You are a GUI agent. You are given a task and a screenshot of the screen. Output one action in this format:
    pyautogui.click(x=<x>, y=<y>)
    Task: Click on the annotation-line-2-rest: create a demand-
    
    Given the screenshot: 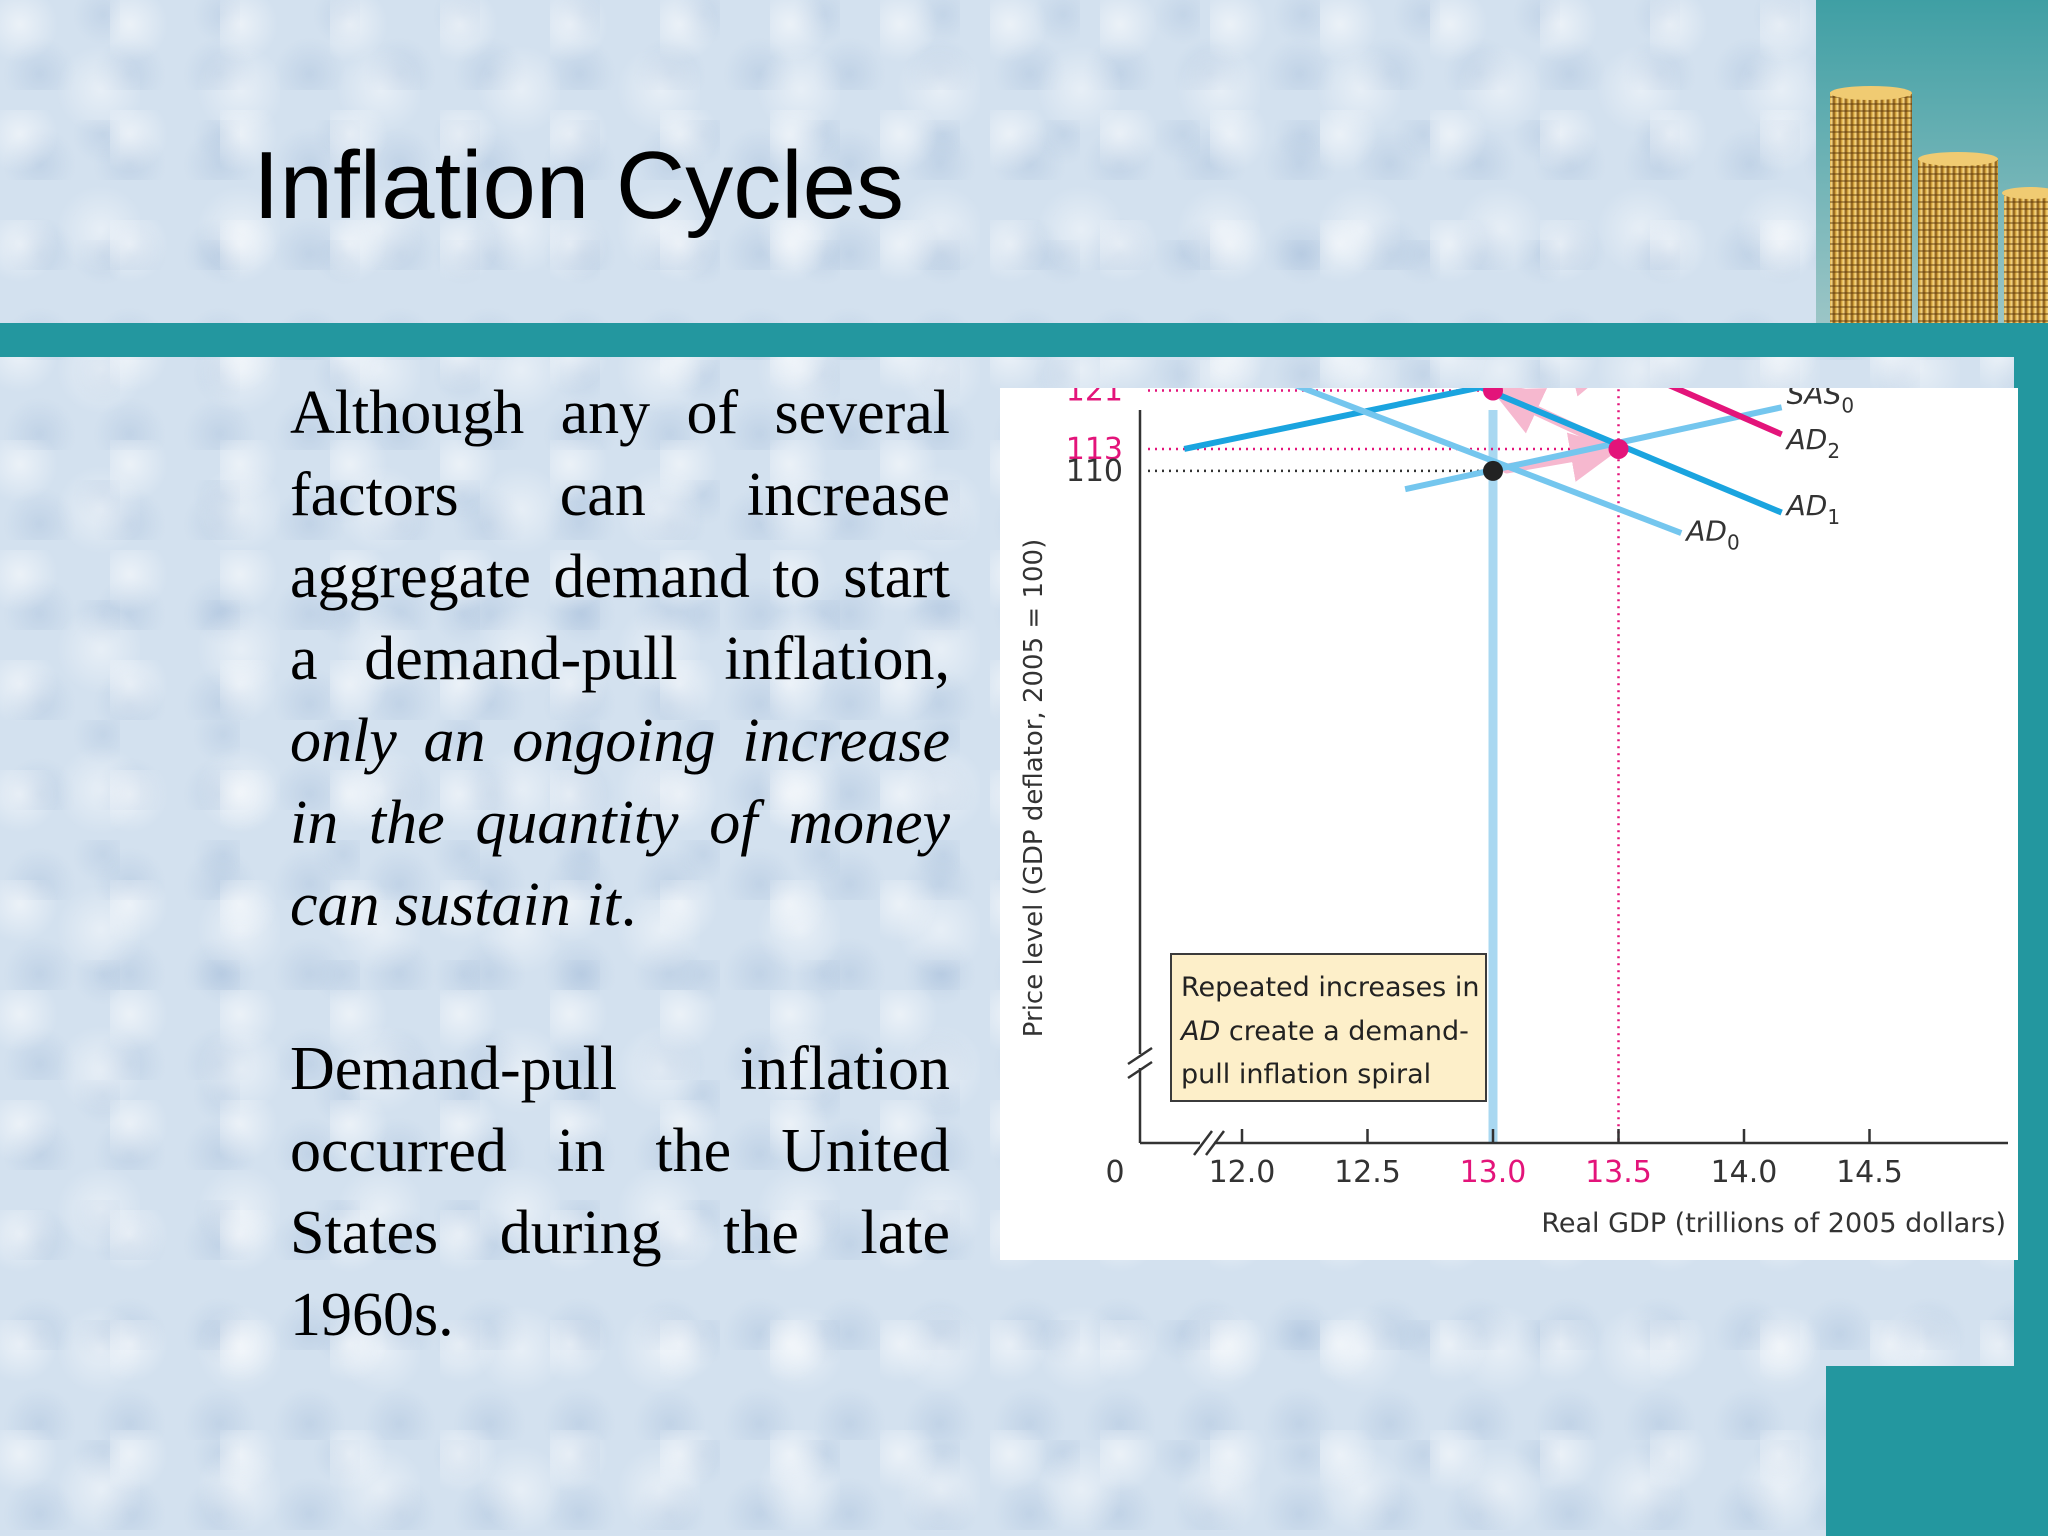 What is the action you would take?
    pyautogui.click(x=1344, y=1031)
    